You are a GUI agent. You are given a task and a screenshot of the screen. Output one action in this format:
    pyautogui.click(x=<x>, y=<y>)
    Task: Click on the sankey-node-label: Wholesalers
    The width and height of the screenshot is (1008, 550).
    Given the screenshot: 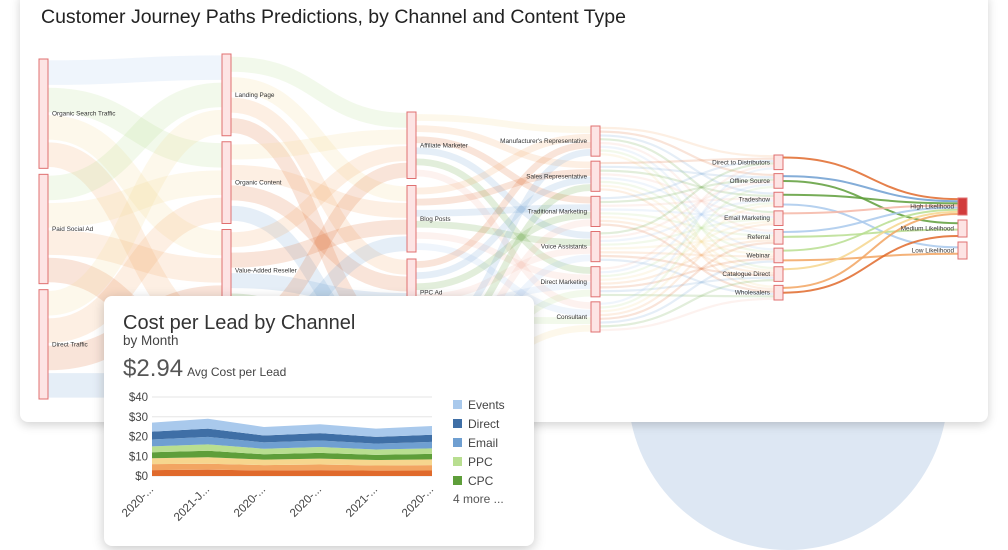 What is the action you would take?
    pyautogui.click(x=752, y=293)
    